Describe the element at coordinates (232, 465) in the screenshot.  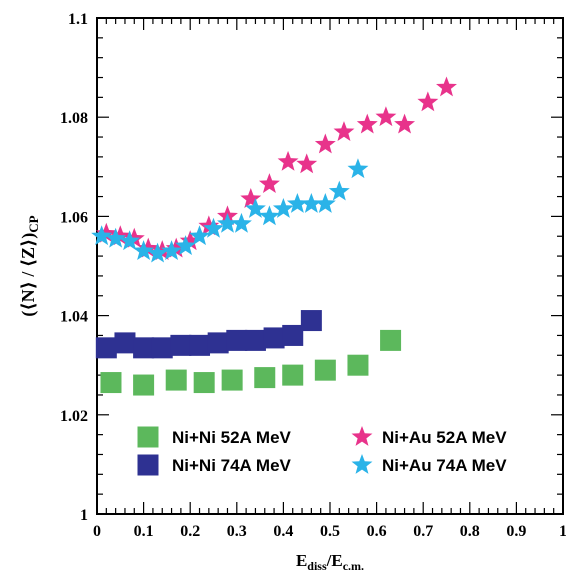
I see `legend-label-ni-ni-74: Ni+Ni 74A MeV` at that location.